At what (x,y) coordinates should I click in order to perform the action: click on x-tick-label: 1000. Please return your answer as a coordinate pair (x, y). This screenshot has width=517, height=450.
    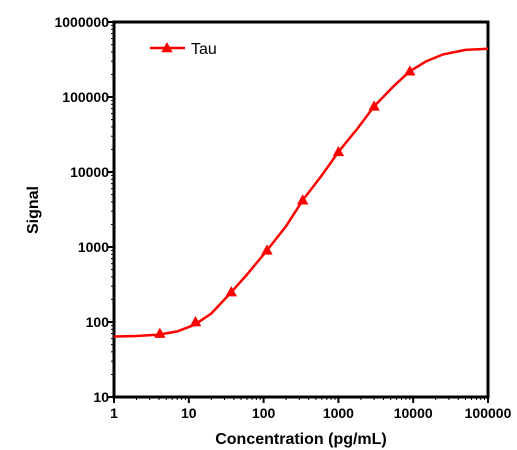
    Looking at the image, I should click on (338, 413).